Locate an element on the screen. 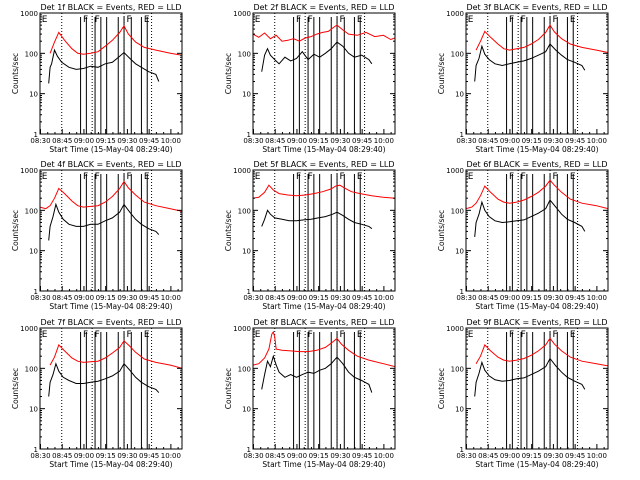 The height and width of the screenshot is (480, 640). chart-title: Det 6f BLACK = Events, RED = LLD is located at coordinates (536, 164).